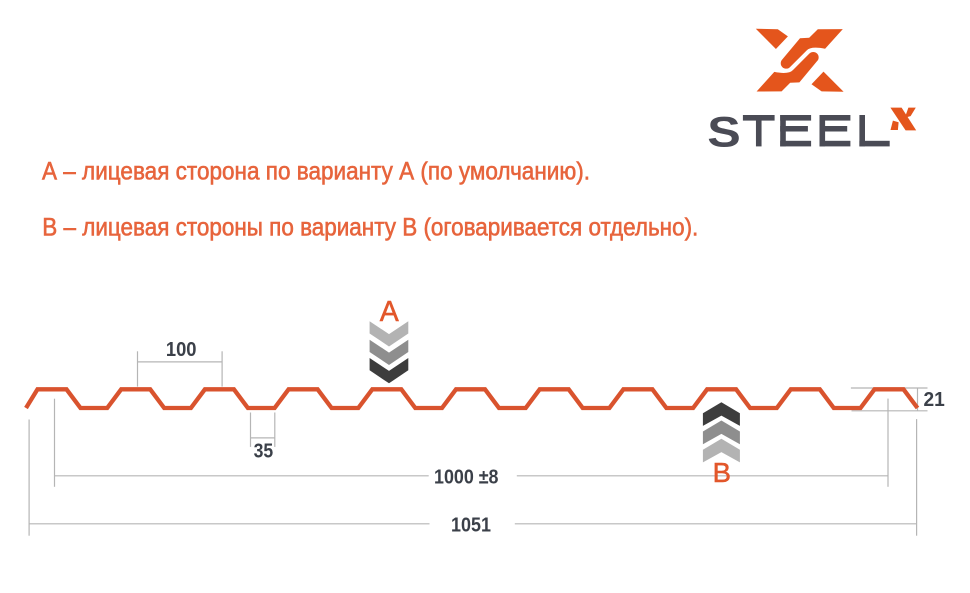 This screenshot has height=593, width=970. What do you see at coordinates (934, 400) in the screenshot?
I see `svg-text: 21` at bounding box center [934, 400].